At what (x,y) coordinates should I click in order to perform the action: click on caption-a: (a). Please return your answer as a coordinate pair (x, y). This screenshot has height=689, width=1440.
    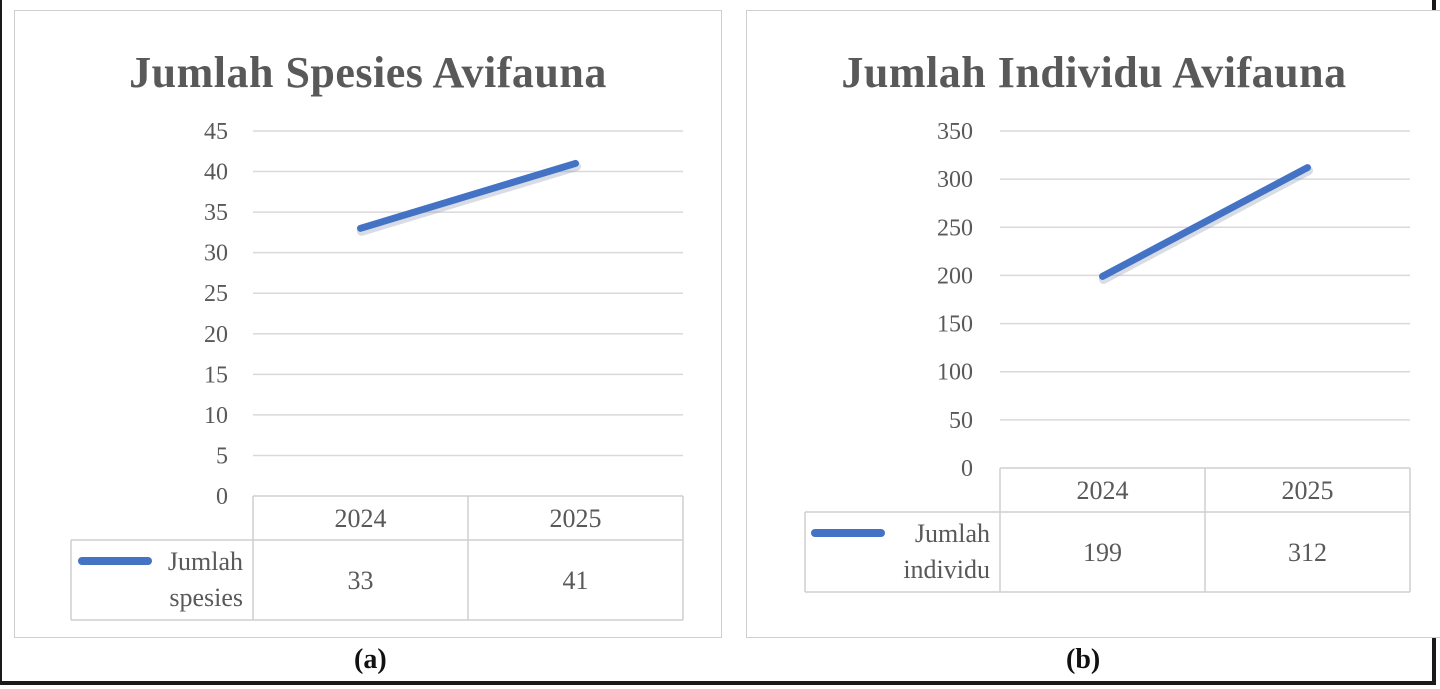
    Looking at the image, I should click on (370, 659).